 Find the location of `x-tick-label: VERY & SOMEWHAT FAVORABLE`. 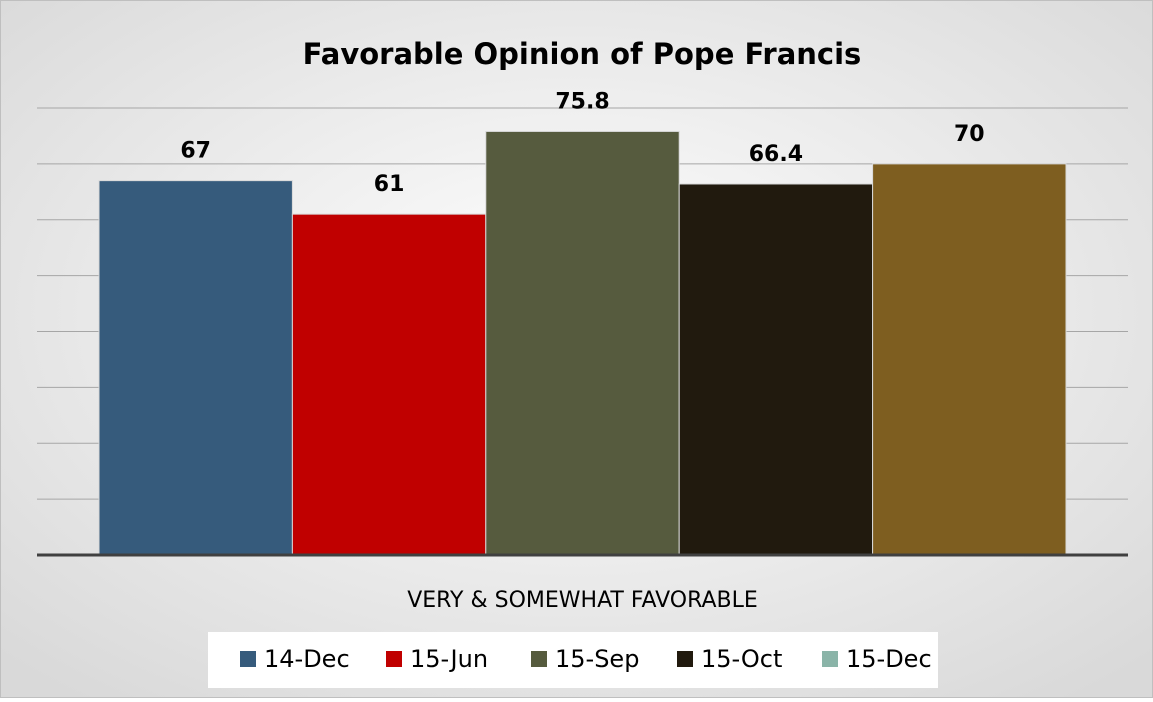

x-tick-label: VERY & SOMEWHAT FAVORABLE is located at coordinates (582, 600).